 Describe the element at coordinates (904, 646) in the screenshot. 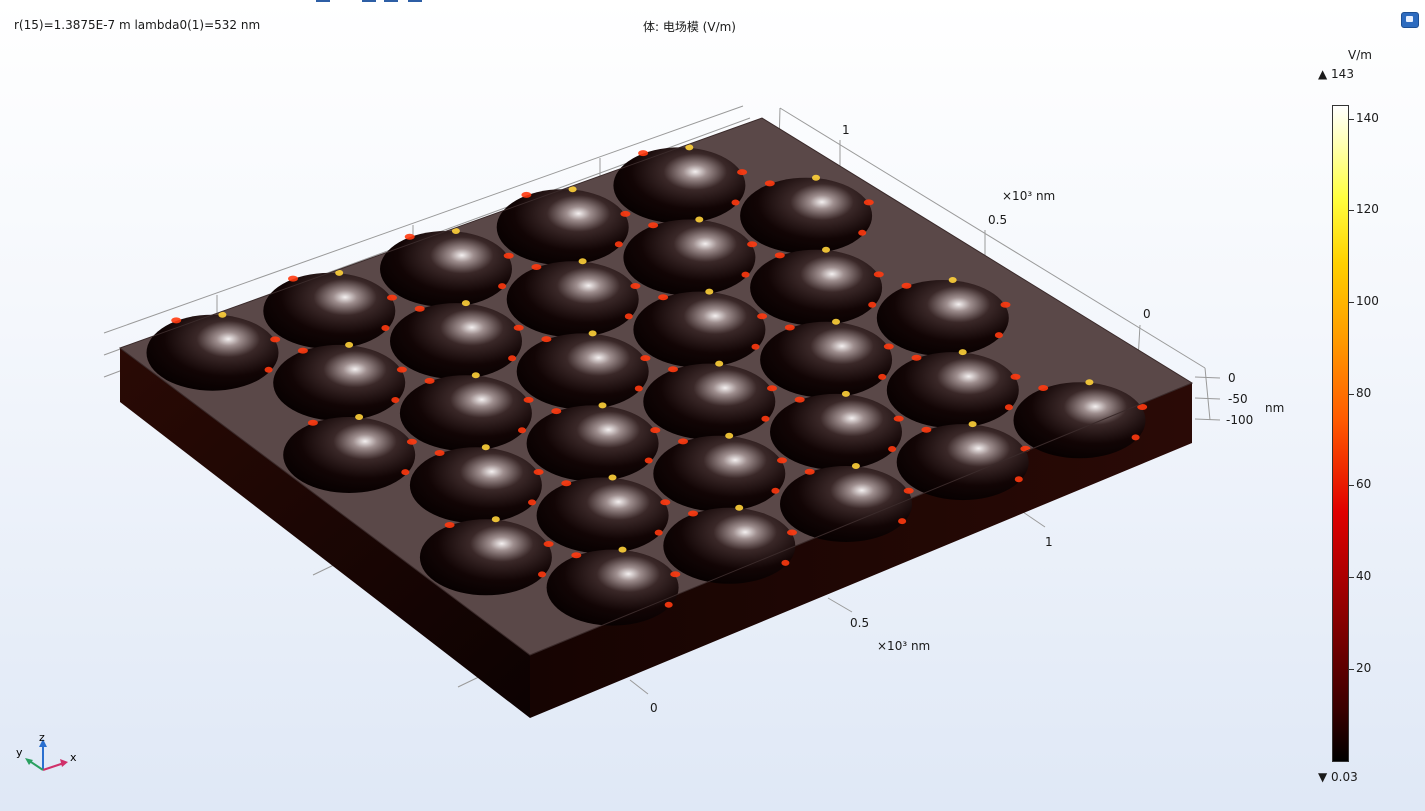

I see `x-unit-label: ×10³ nm` at that location.